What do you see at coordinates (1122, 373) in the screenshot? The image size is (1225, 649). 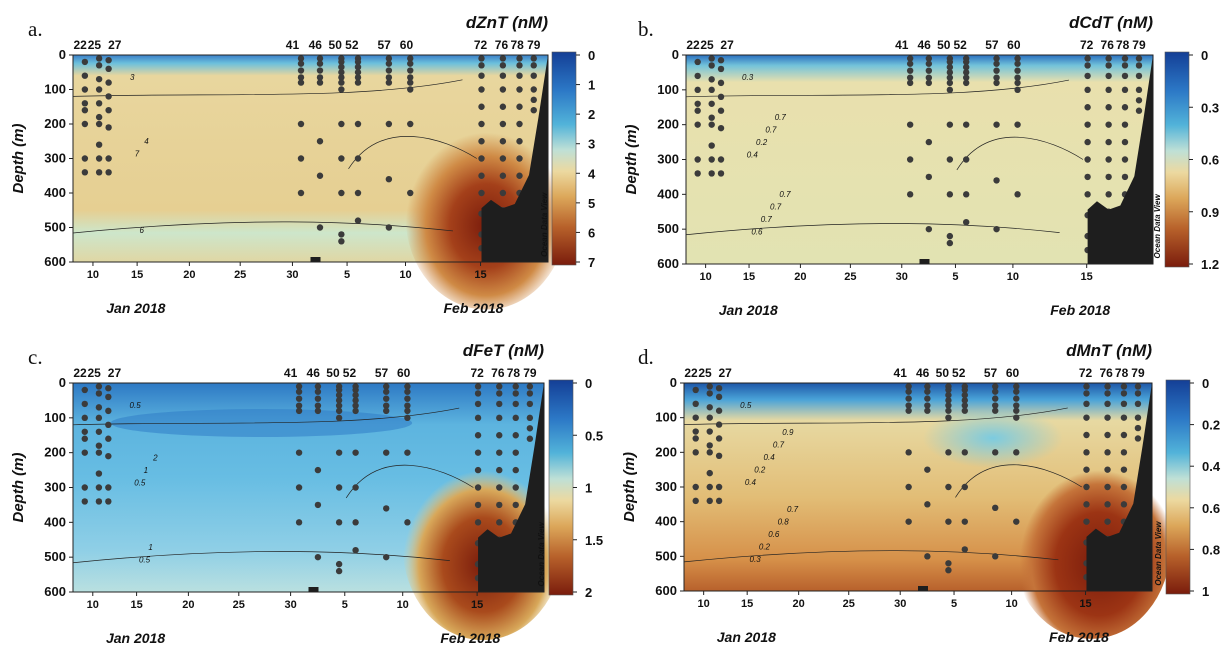 I see `station-label: 78` at bounding box center [1122, 373].